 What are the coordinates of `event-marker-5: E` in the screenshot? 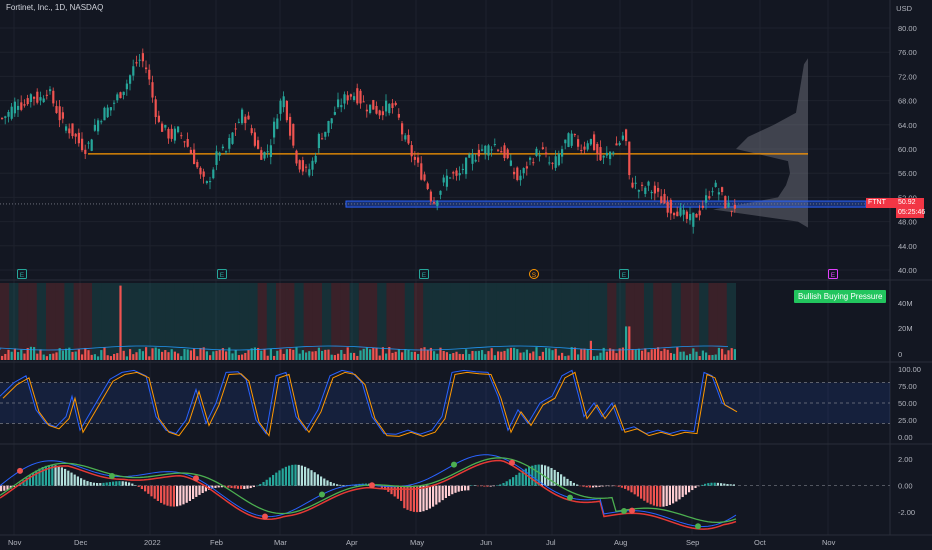 It's located at (833, 274).